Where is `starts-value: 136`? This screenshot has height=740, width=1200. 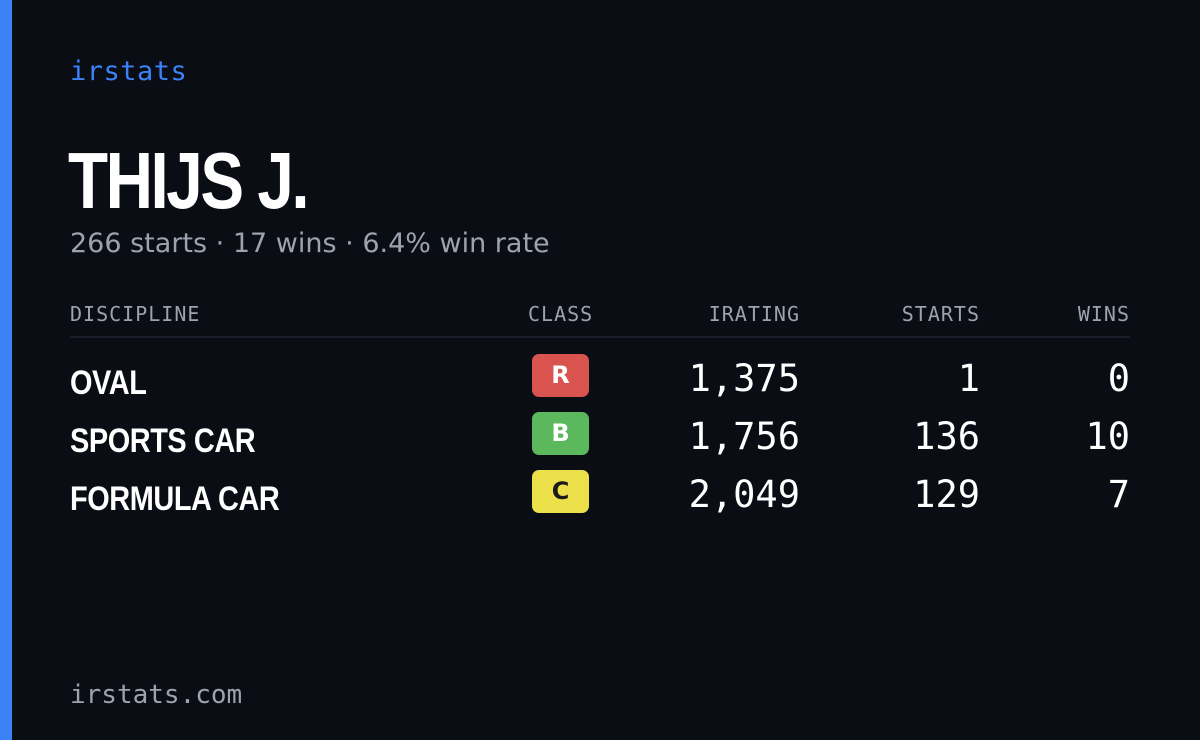 starts-value: 136 is located at coordinates (946, 436).